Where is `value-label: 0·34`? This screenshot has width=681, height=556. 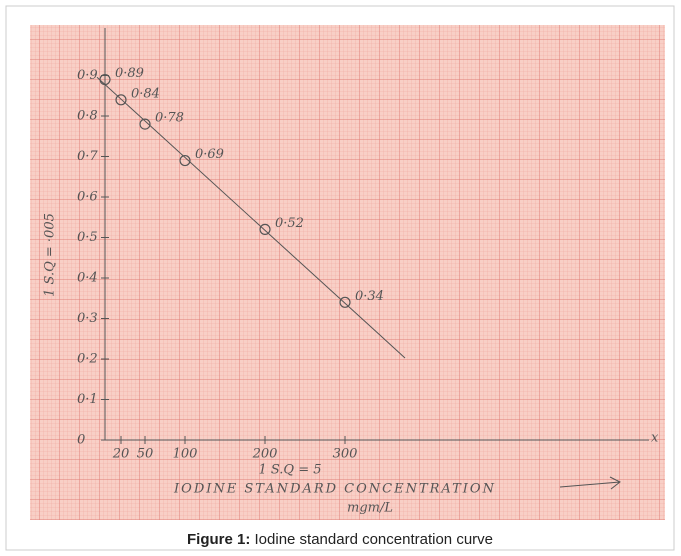
value-label: 0·34 is located at coordinates (369, 296).